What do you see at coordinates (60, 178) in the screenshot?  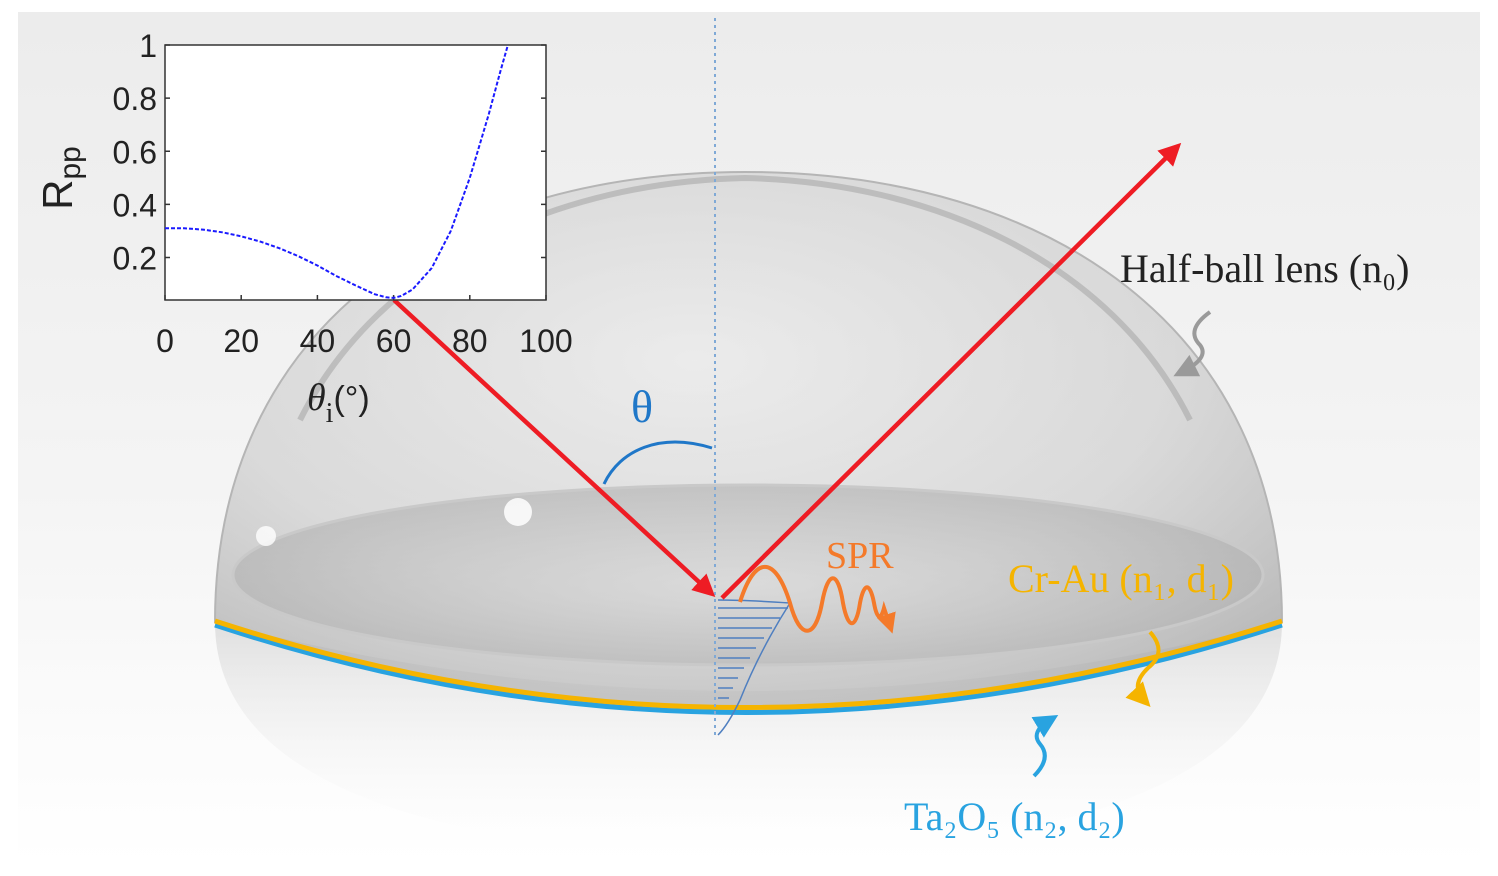 I see `y-axis-label: Rpp` at bounding box center [60, 178].